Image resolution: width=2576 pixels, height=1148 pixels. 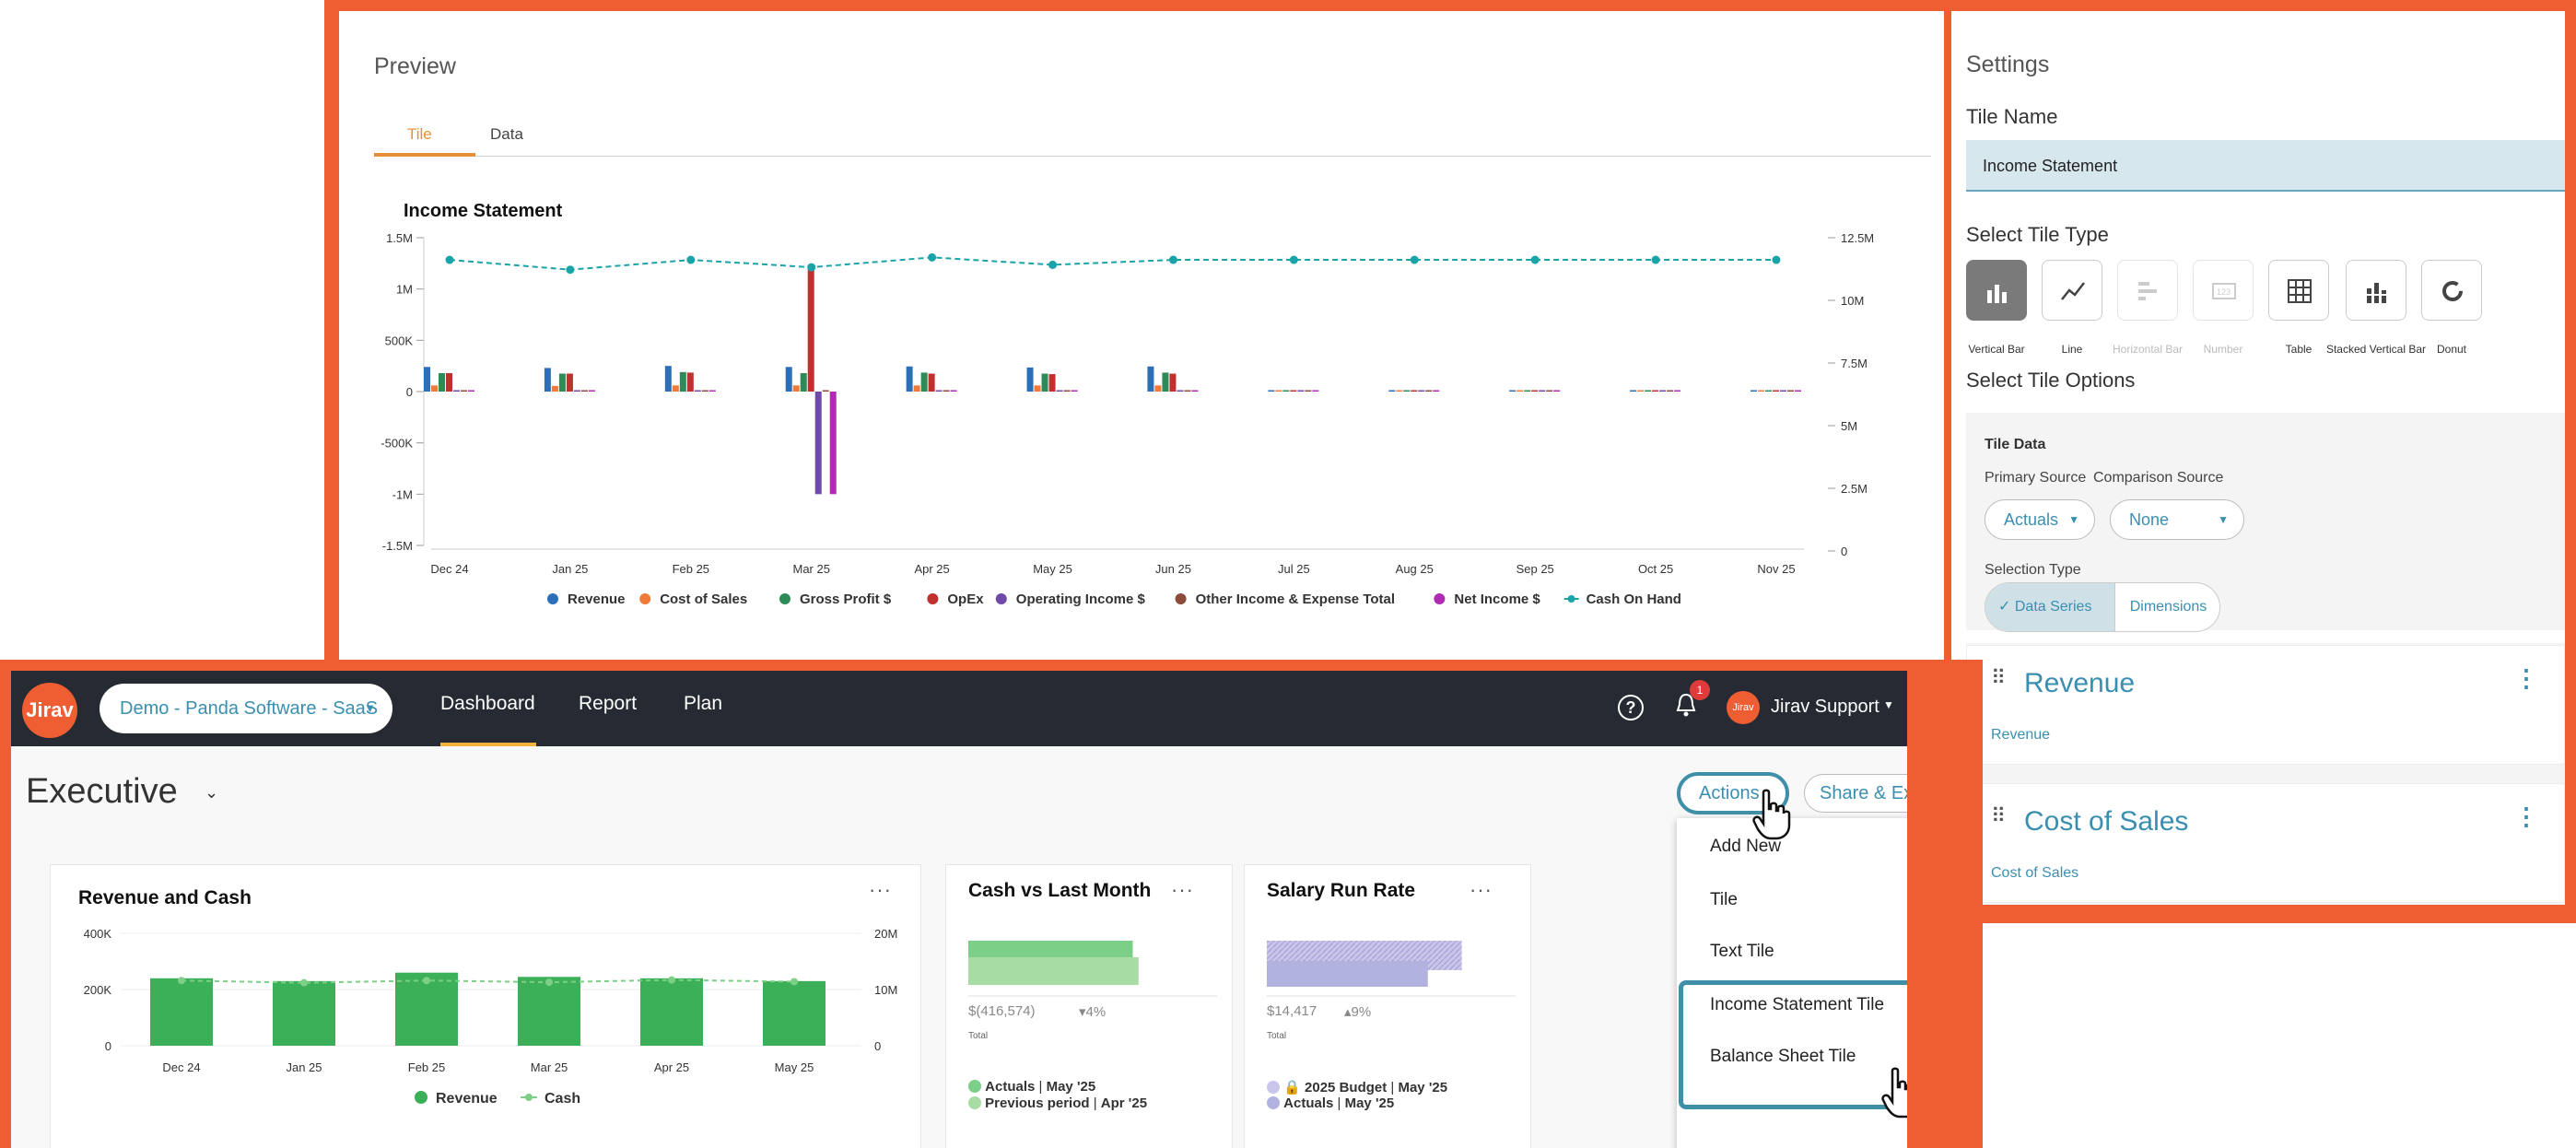 What do you see at coordinates (1849, 426) in the screenshot?
I see `y2-tick-label: 5M` at bounding box center [1849, 426].